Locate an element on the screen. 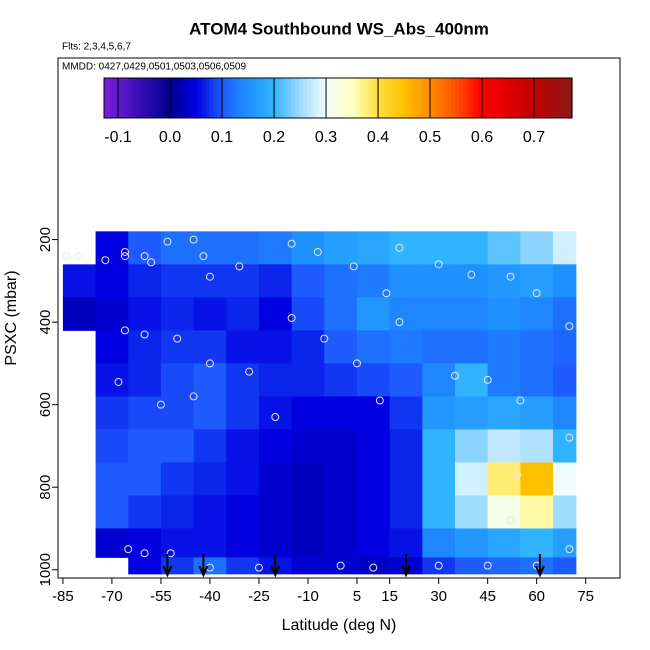 This screenshot has height=650, width=650. x-tick-label: -10 is located at coordinates (308, 596).